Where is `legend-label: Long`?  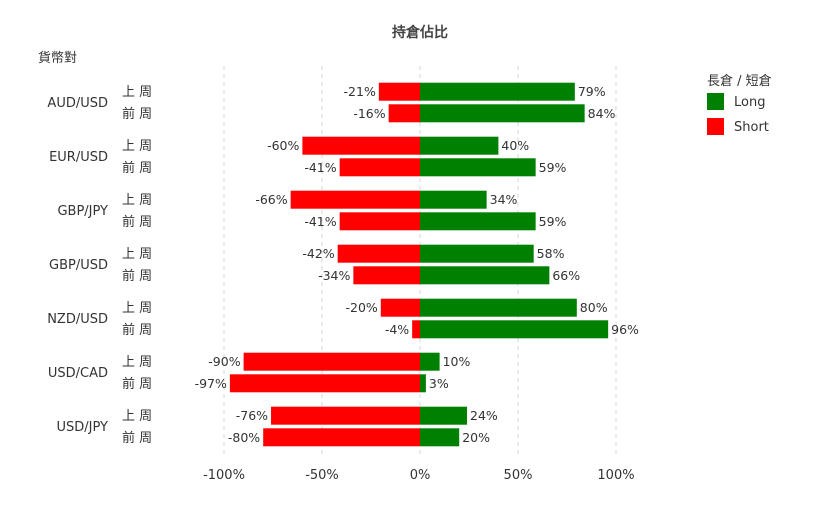
legend-label: Long is located at coordinates (749, 102).